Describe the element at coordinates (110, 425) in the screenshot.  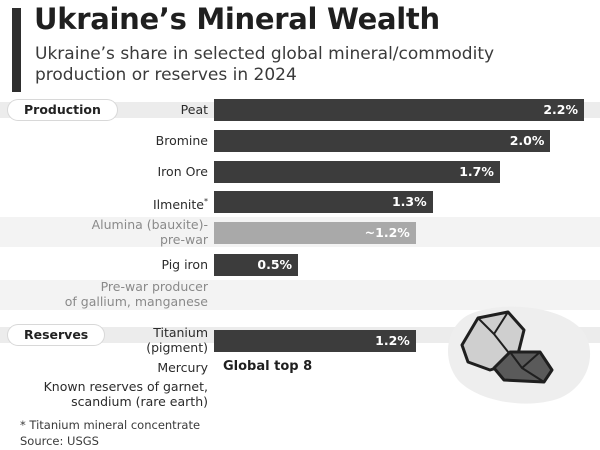
I see `footnote-ilmenite: * Titanium mineral concentrate` at that location.